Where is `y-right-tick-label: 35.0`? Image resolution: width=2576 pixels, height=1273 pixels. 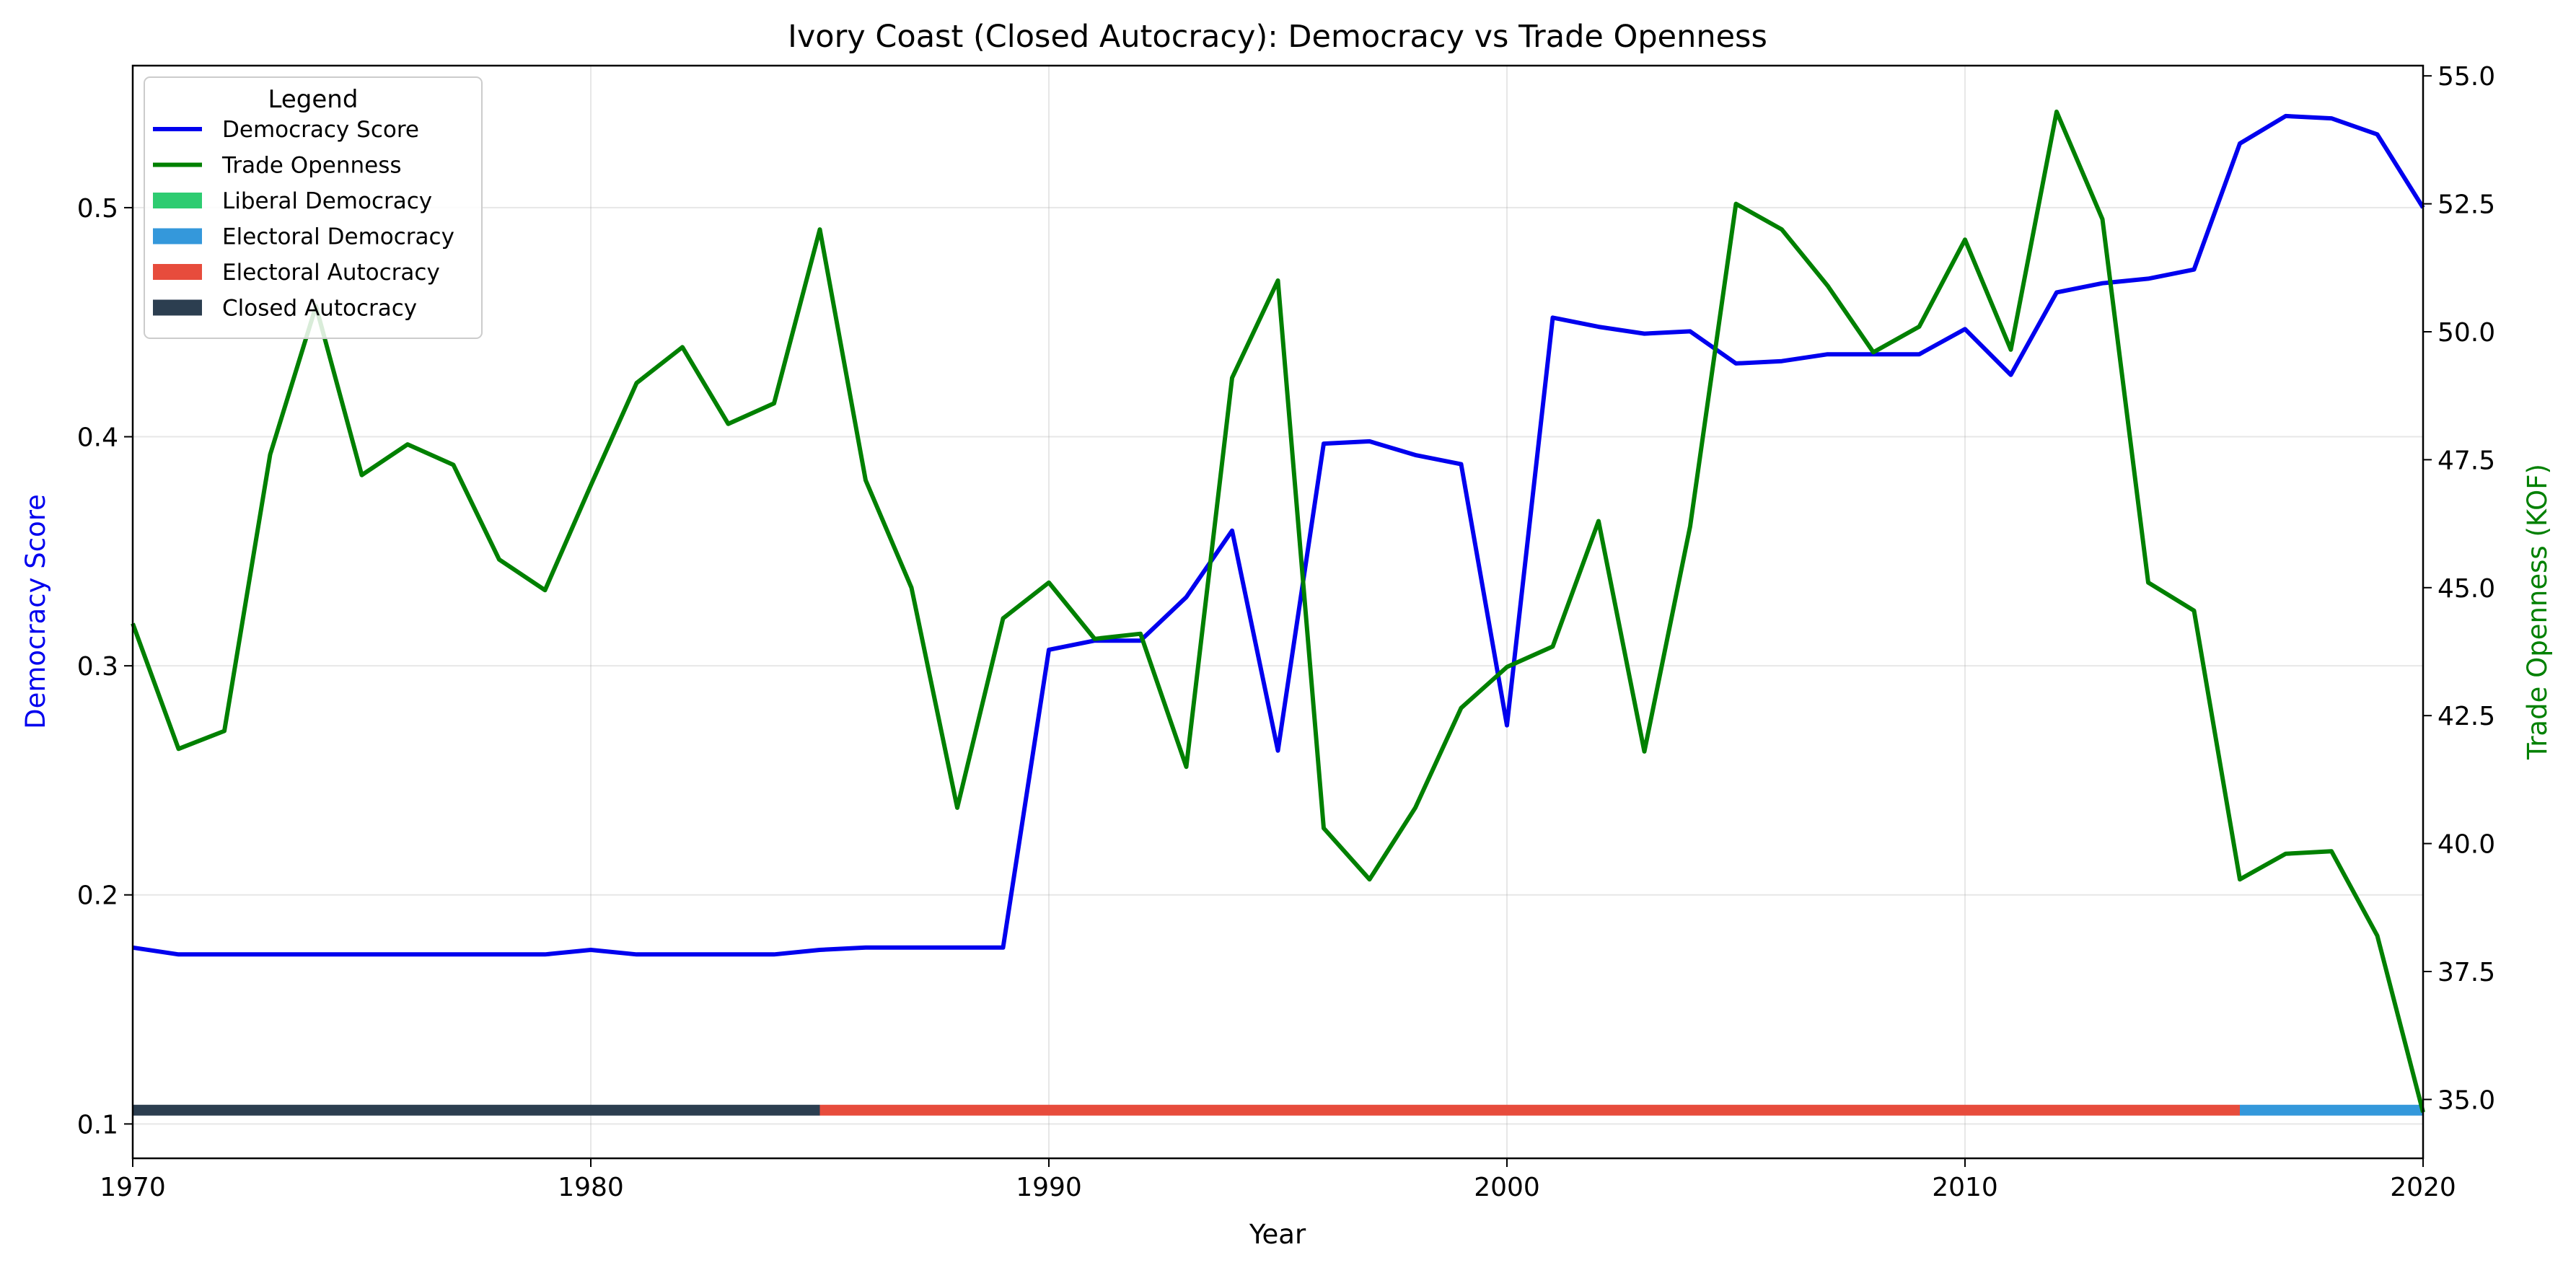 y-right-tick-label: 35.0 is located at coordinates (2466, 1100).